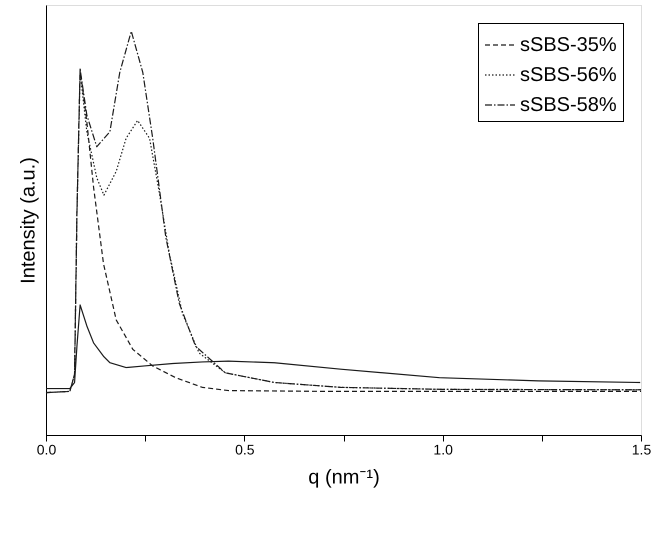 This screenshot has height=534, width=669. I want to click on x-axis-title: q (nm⁻¹), so click(344, 477).